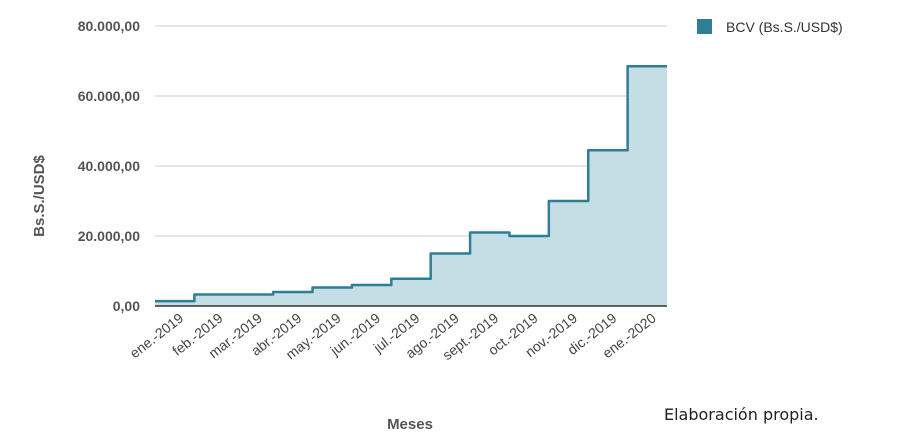 Image resolution: width=897 pixels, height=433 pixels. What do you see at coordinates (109, 96) in the screenshot?
I see `y-tick-label: 60.000,00` at bounding box center [109, 96].